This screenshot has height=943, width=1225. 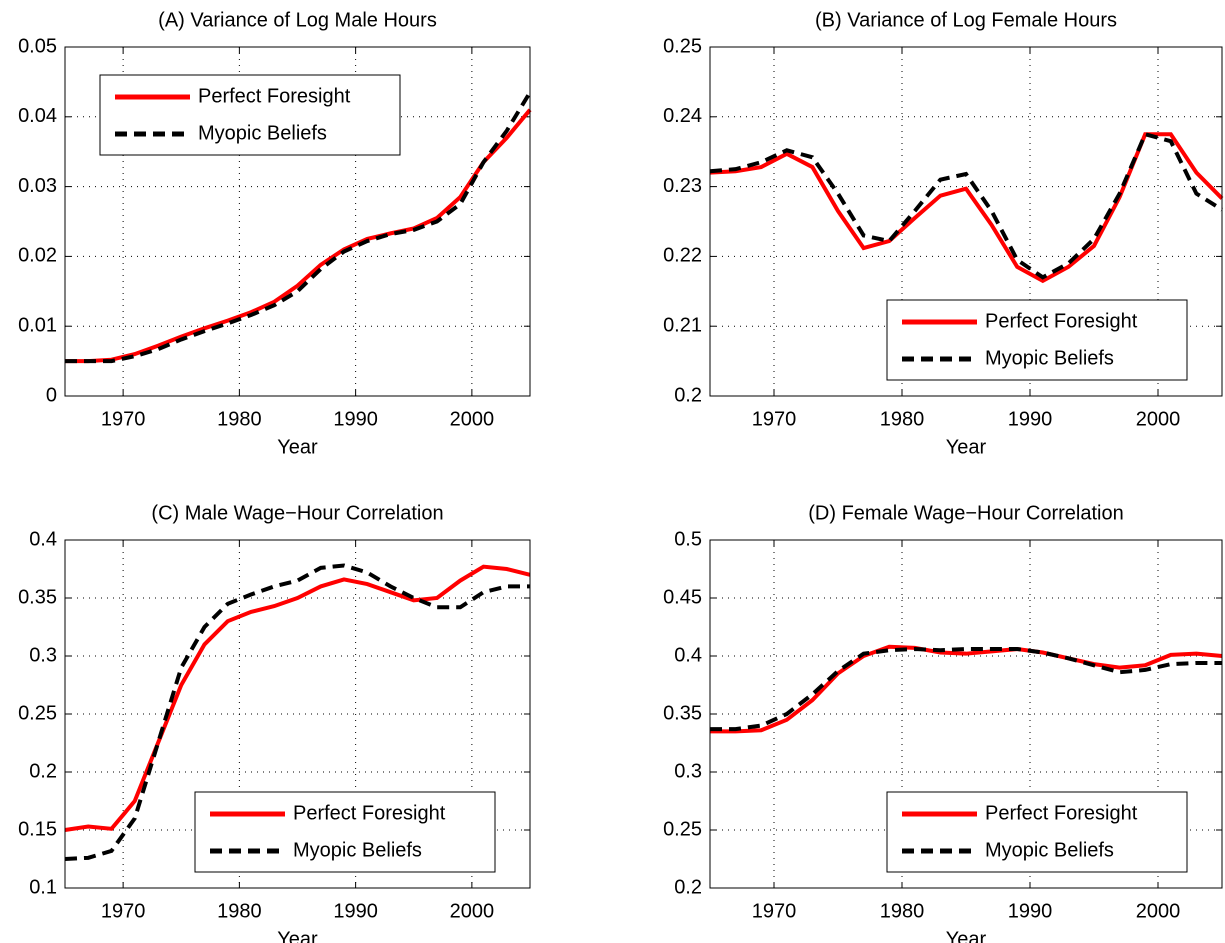 I want to click on y-tick-label: 0.04, so click(x=37, y=116).